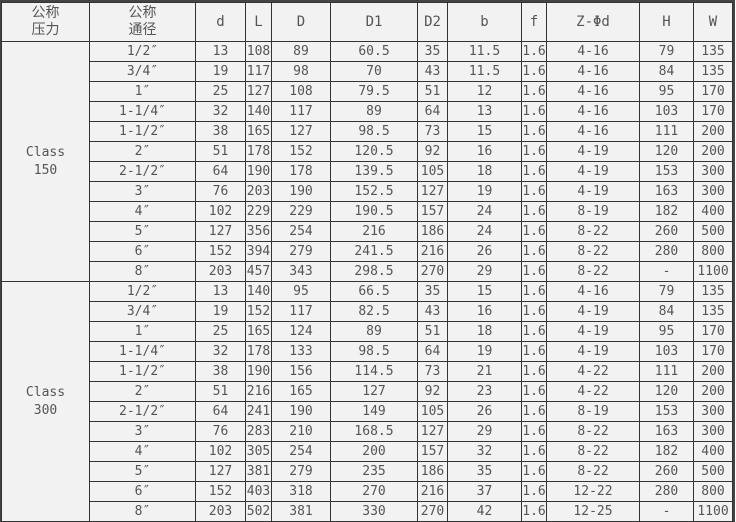 This screenshot has width=736, height=522. I want to click on table-cell: 381, so click(301, 511).